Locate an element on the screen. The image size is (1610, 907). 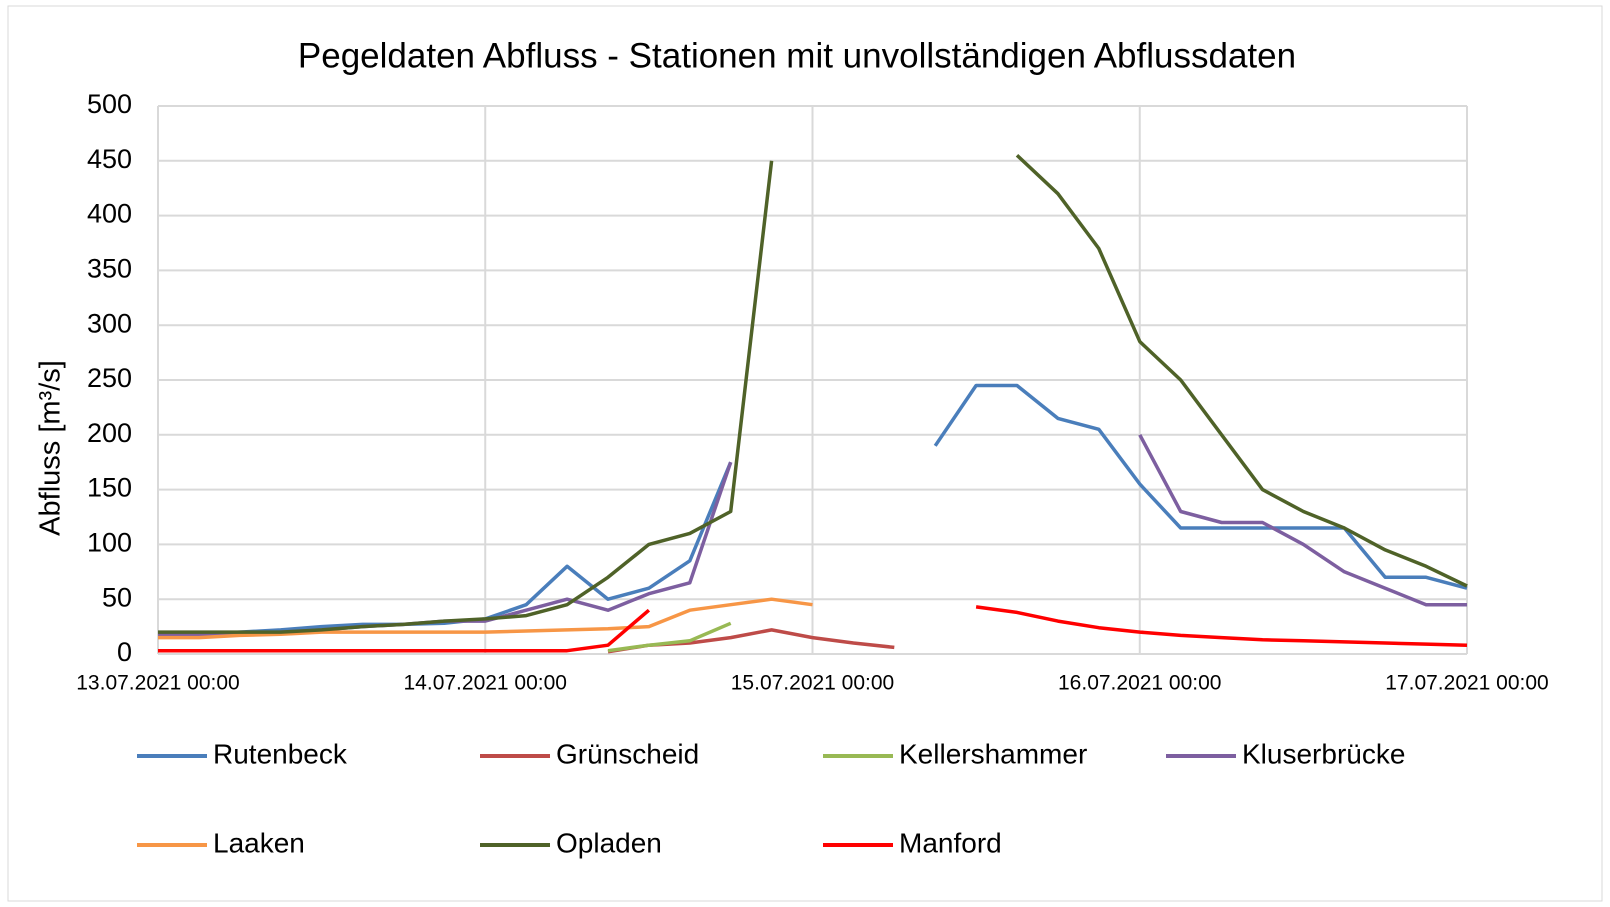
x-tick-label: 15.07.2021 00:00 is located at coordinates (813, 683).